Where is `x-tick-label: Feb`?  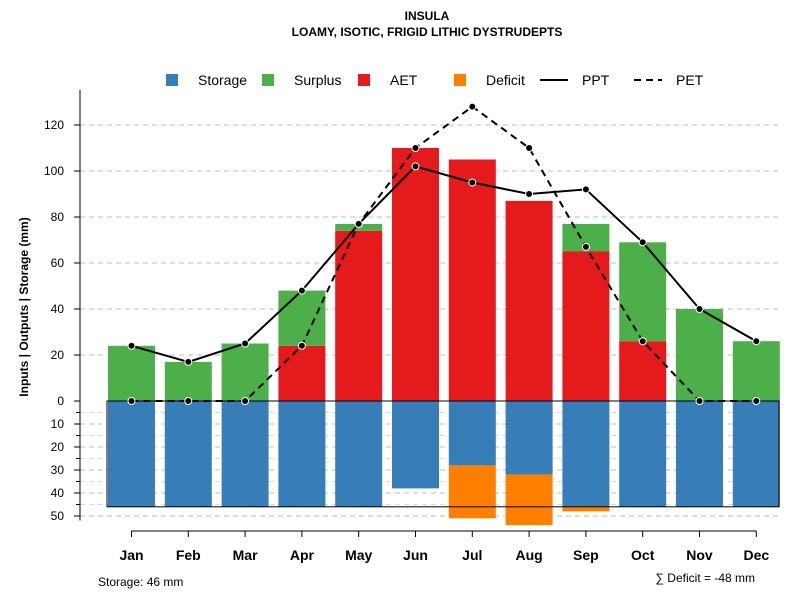
x-tick-label: Feb is located at coordinates (188, 555).